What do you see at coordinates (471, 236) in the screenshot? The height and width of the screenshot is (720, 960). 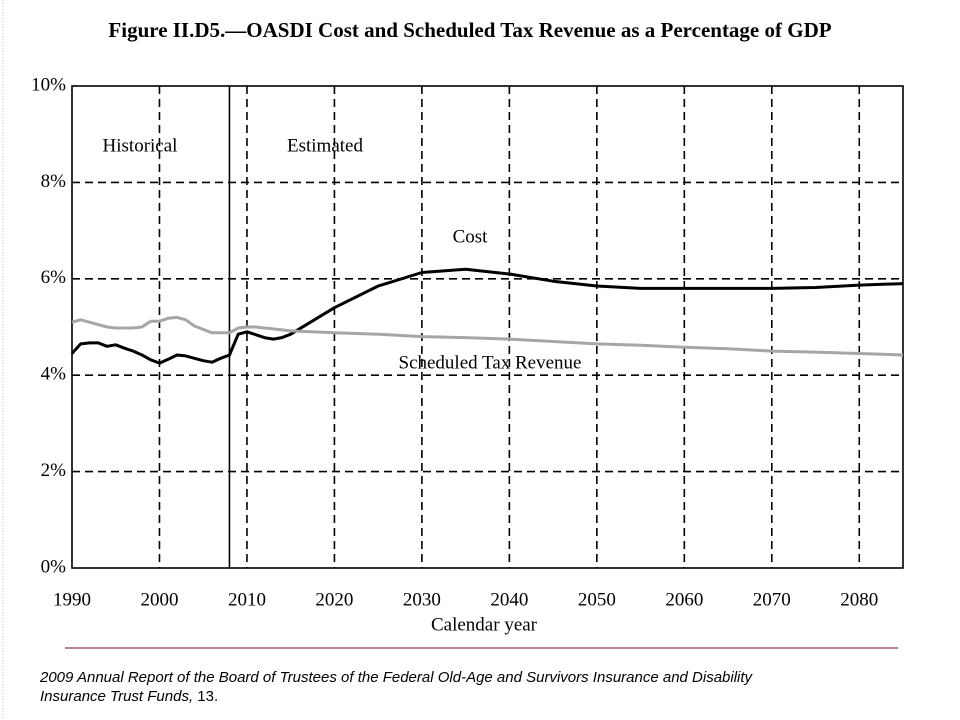 I see `series-label: Cost` at bounding box center [471, 236].